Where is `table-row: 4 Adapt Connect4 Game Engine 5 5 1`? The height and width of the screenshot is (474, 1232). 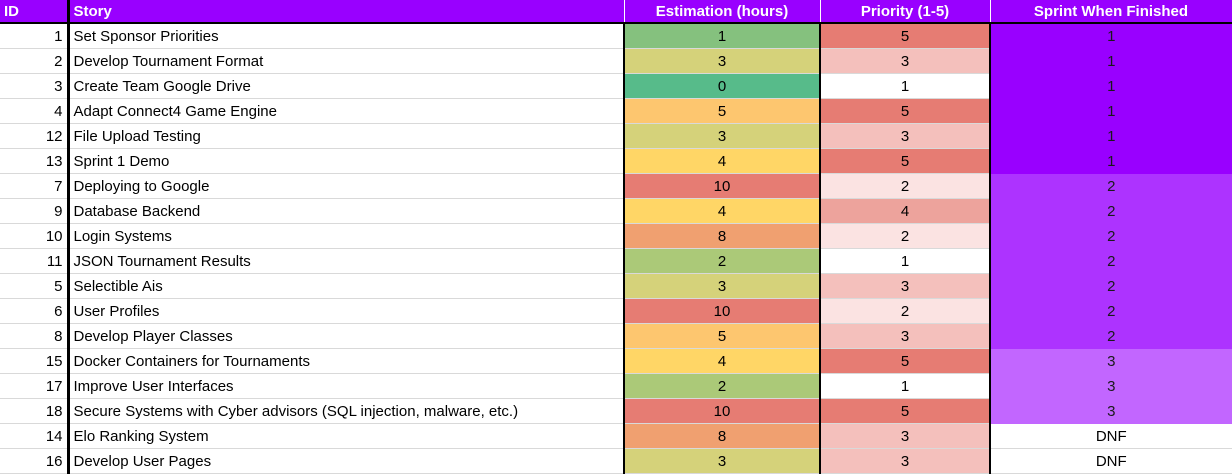 table-row: 4 Adapt Connect4 Game Engine 5 5 1 is located at coordinates (616, 111).